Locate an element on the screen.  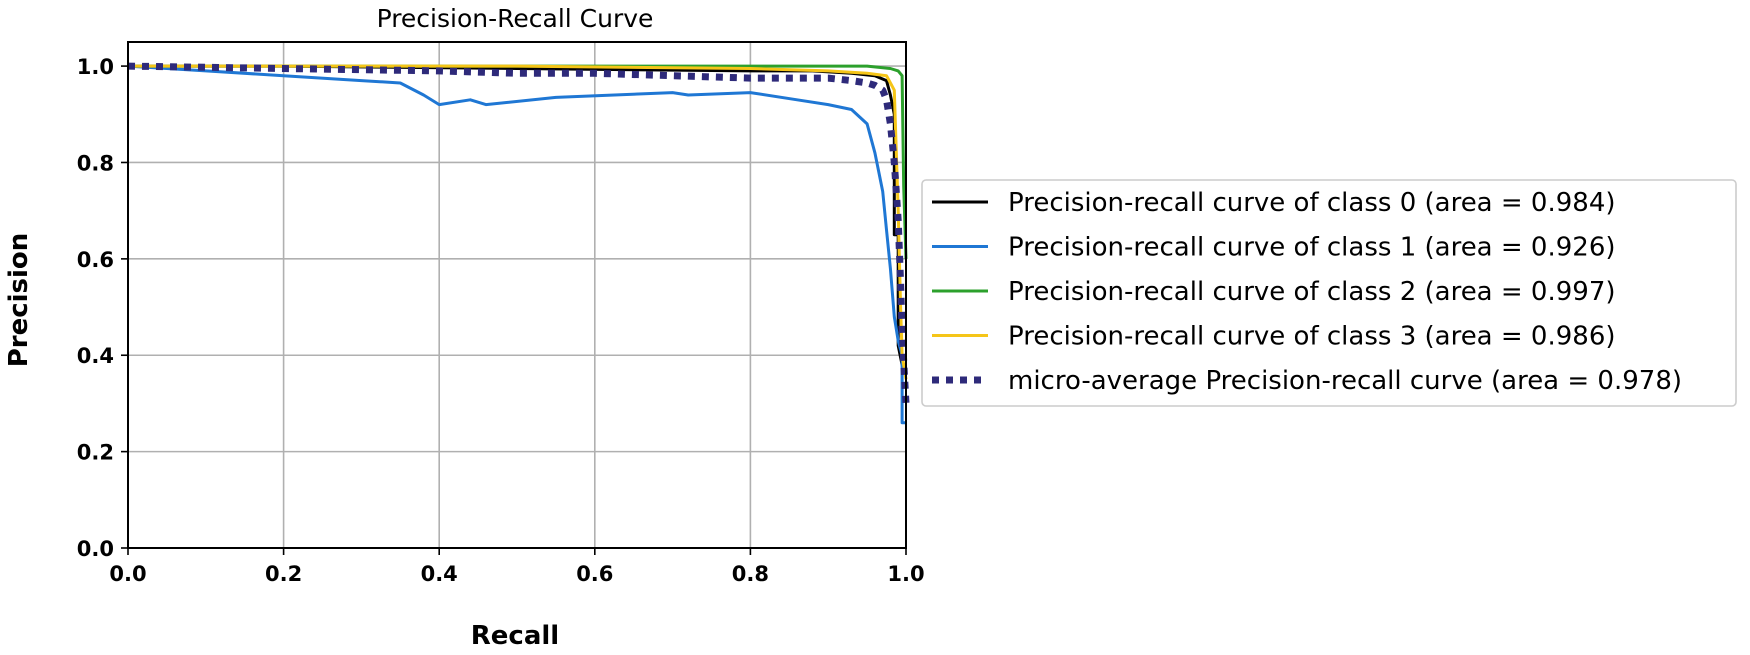
y-axis-title: Precision is located at coordinates (19, 300).